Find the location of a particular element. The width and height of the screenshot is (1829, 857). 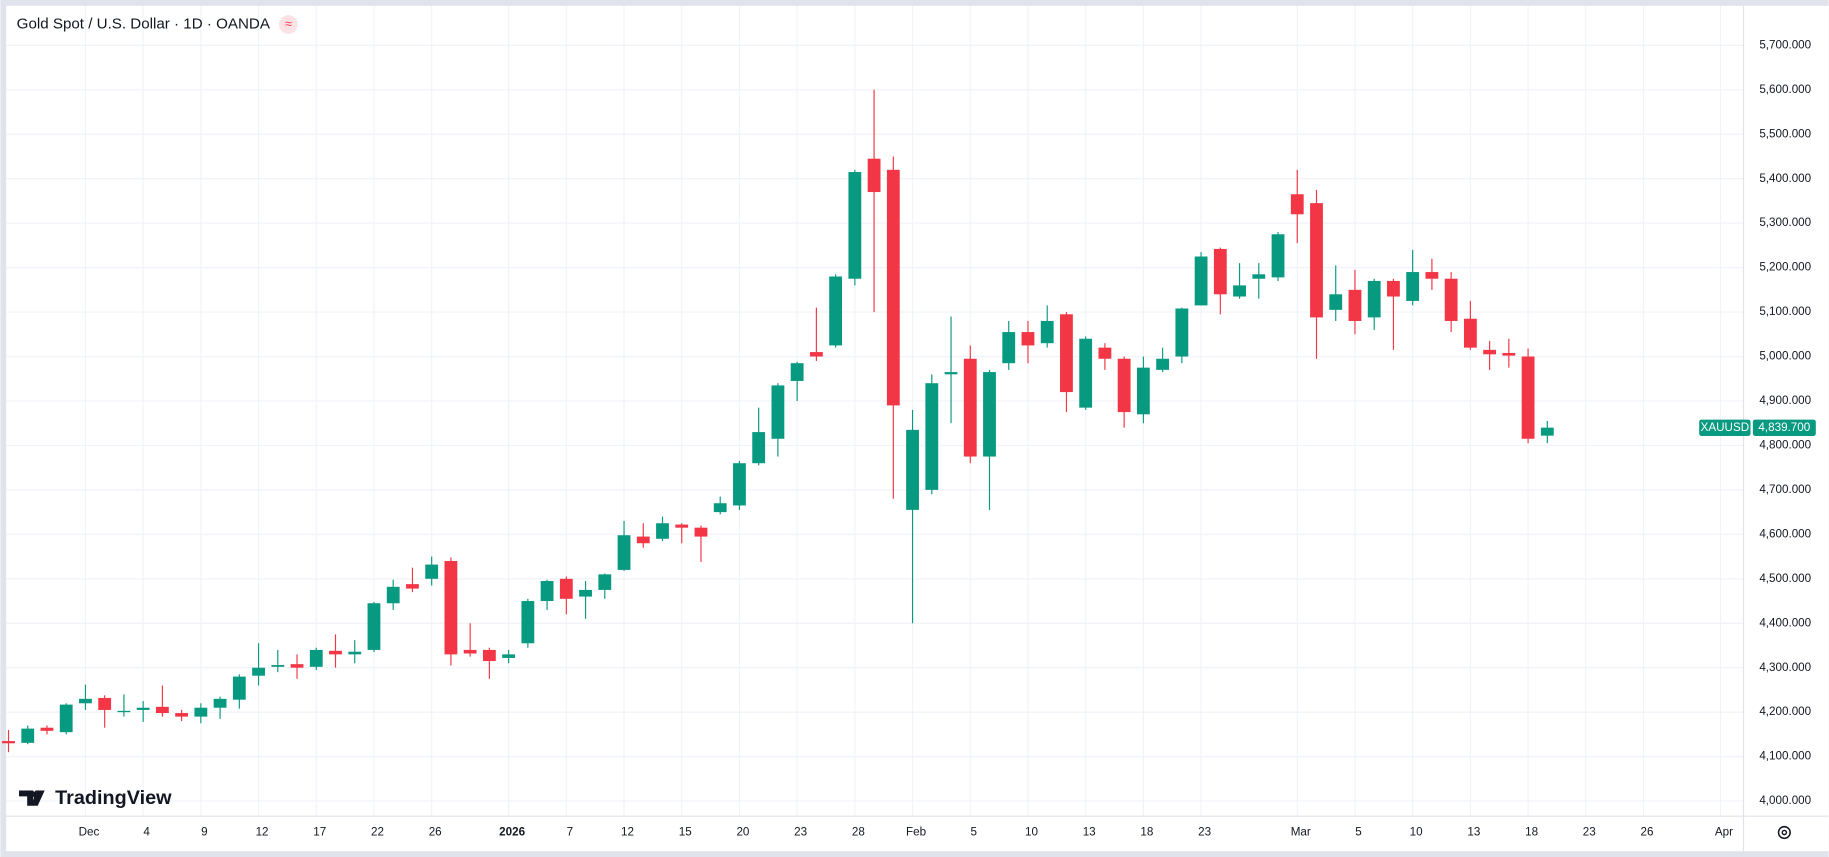

x-tick-label: 28 is located at coordinates (858, 832).